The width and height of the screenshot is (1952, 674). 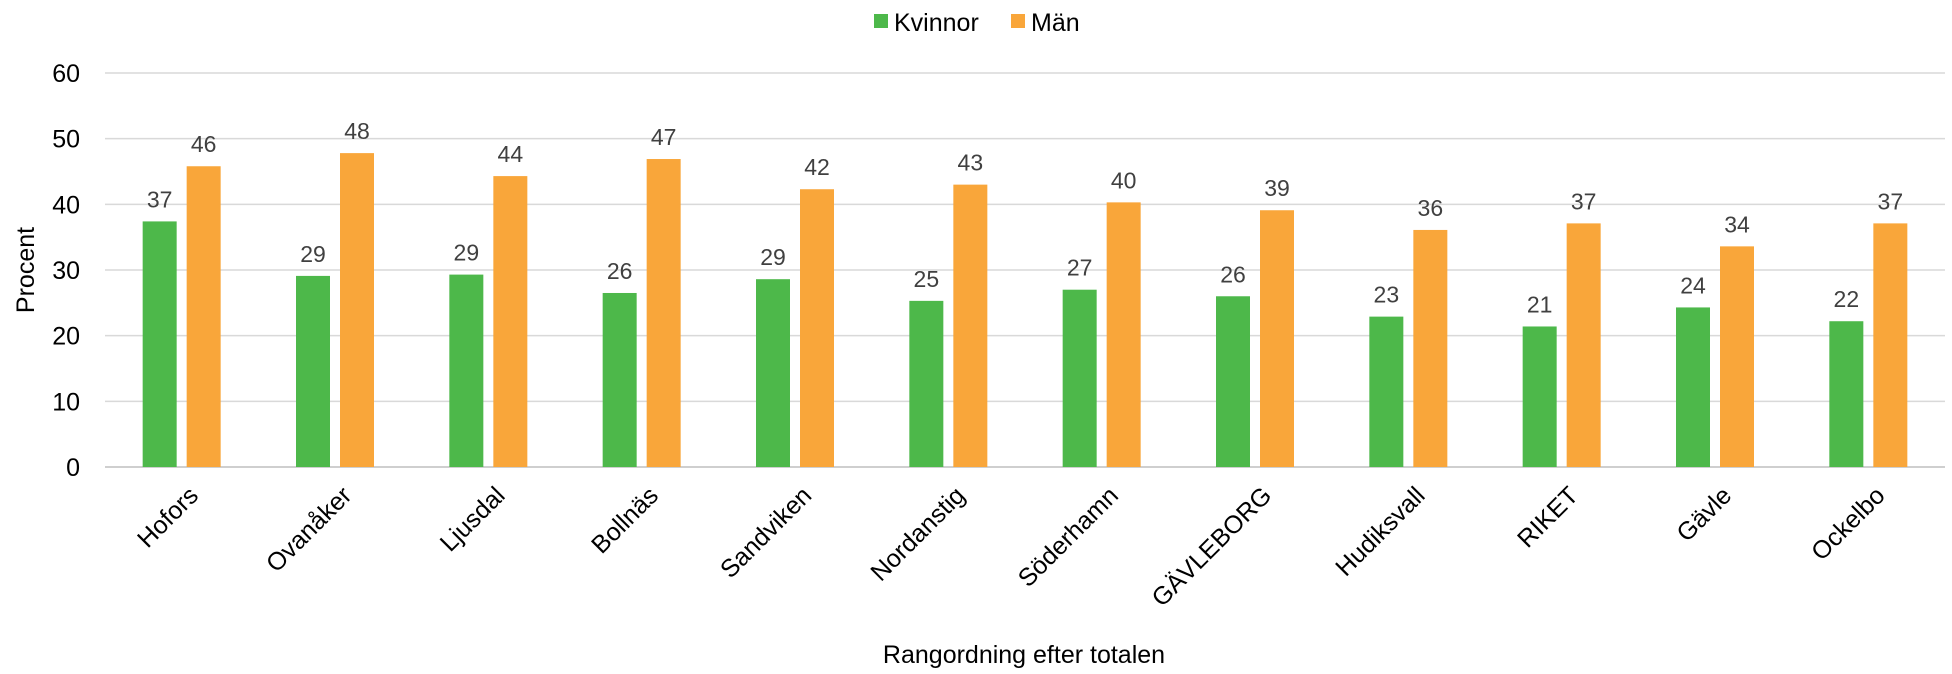 I want to click on x-category-label: RIKET, so click(x=1548, y=517).